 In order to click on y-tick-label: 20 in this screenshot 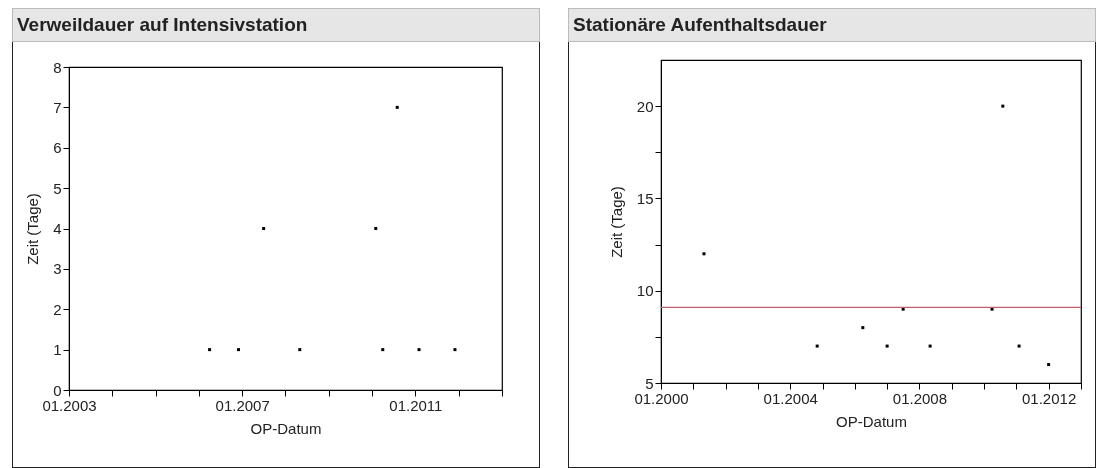, I will do `click(645, 106)`.